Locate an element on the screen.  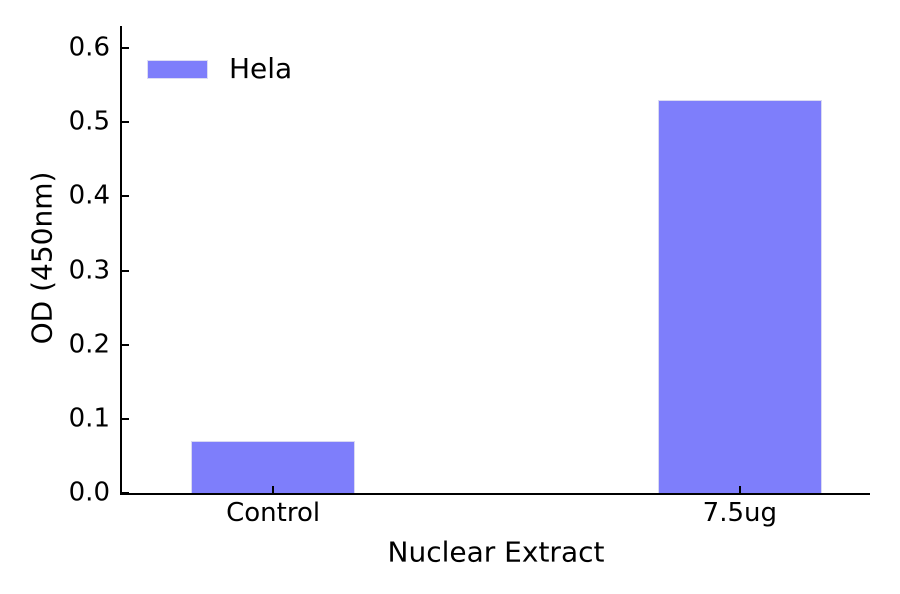
x-tick-label: Control is located at coordinates (273, 513).